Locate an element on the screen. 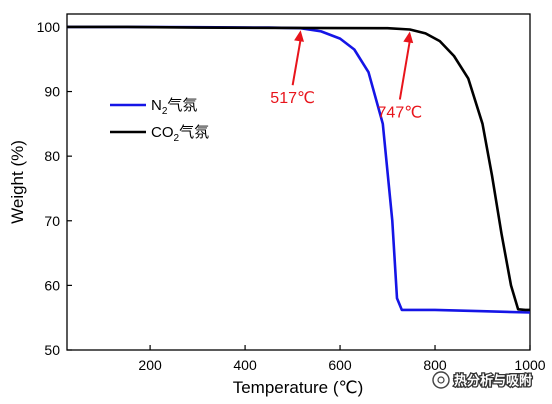  legend-label-n2: N2气氛 is located at coordinates (174, 107).